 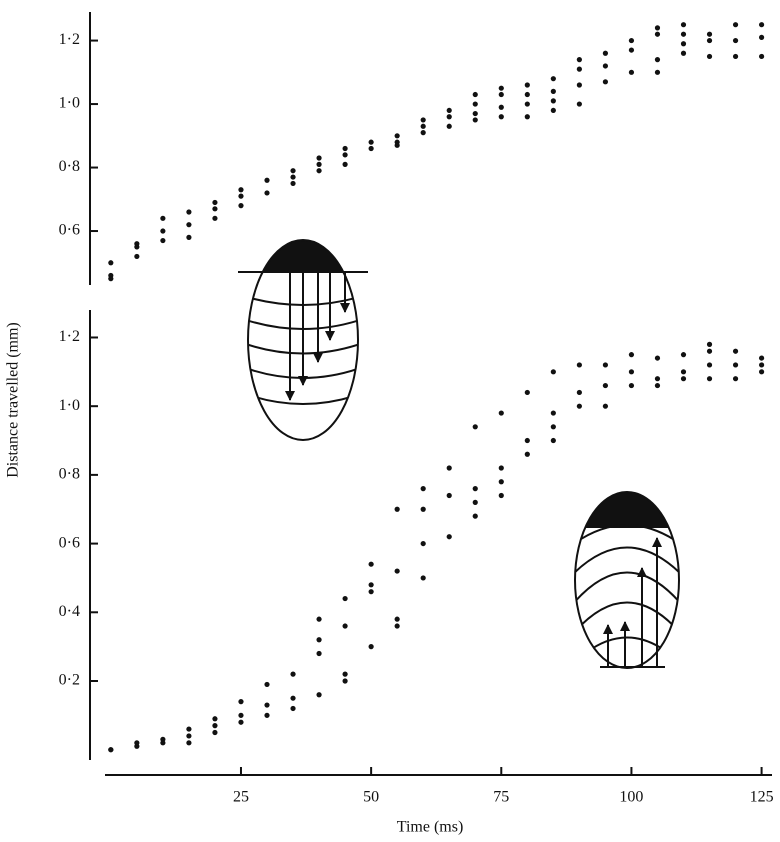 What do you see at coordinates (69, 166) in the screenshot?
I see `y-tick-label: 0·8` at bounding box center [69, 166].